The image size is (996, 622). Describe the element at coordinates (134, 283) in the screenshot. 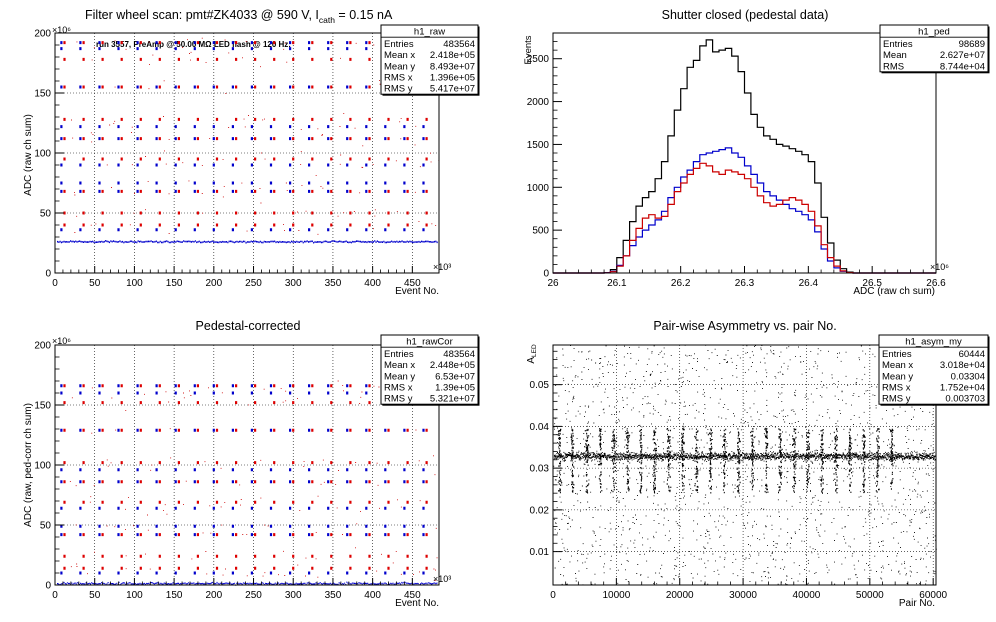

I see `x-tick-label: 100` at that location.